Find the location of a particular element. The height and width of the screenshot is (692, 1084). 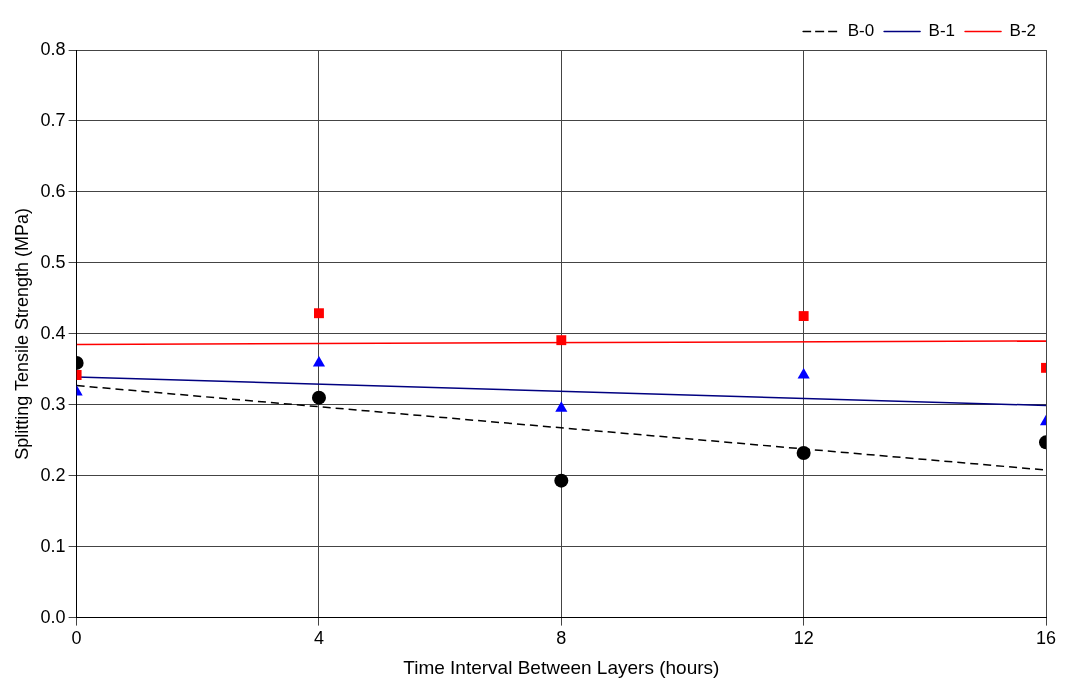

y-tick-label: 0.5 is located at coordinates (53, 261).